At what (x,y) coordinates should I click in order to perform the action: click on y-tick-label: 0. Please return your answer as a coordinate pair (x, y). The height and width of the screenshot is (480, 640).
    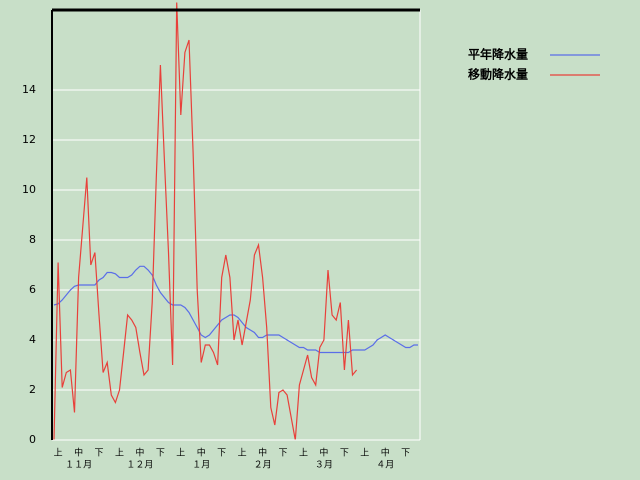
    Looking at the image, I should click on (32, 439).